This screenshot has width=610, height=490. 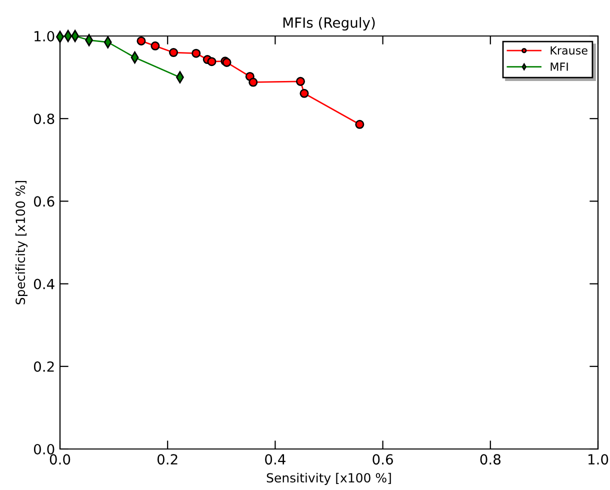 I want to click on chart-title: MFIs (Reguly), so click(x=329, y=24).